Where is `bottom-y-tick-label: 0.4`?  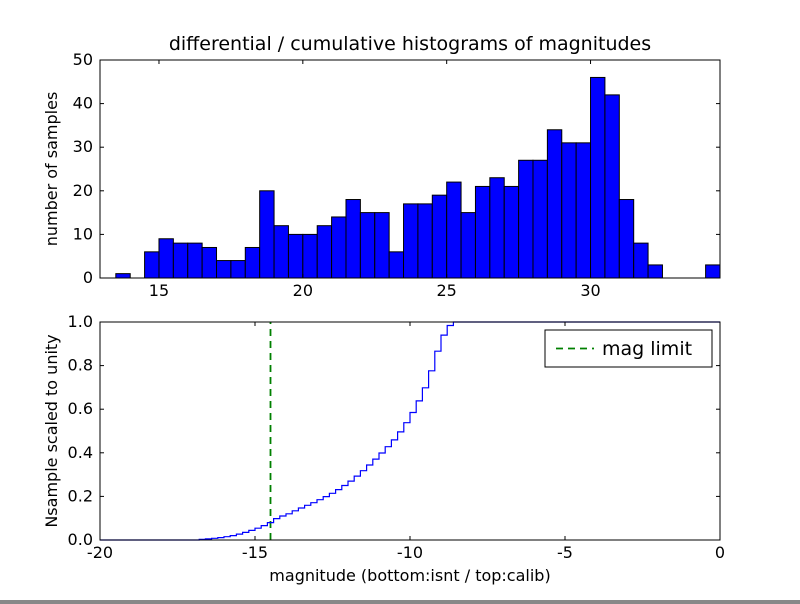 bottom-y-tick-label: 0.4 is located at coordinates (80, 452).